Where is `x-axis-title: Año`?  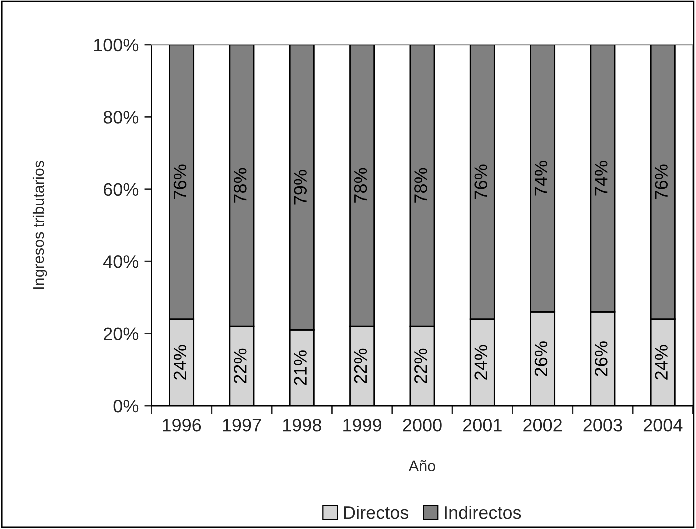 x-axis-title: Año is located at coordinates (422, 466).